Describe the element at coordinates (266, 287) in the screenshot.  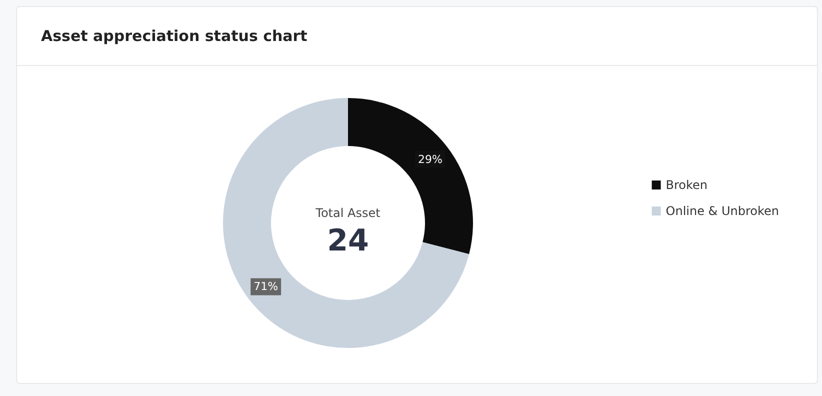
I see `data-label: 71%` at that location.